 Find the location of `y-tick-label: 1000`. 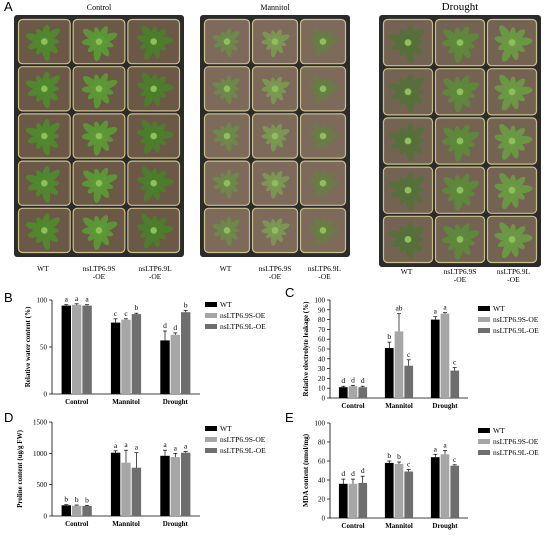

y-tick-label: 1000 is located at coordinates (40, 454).